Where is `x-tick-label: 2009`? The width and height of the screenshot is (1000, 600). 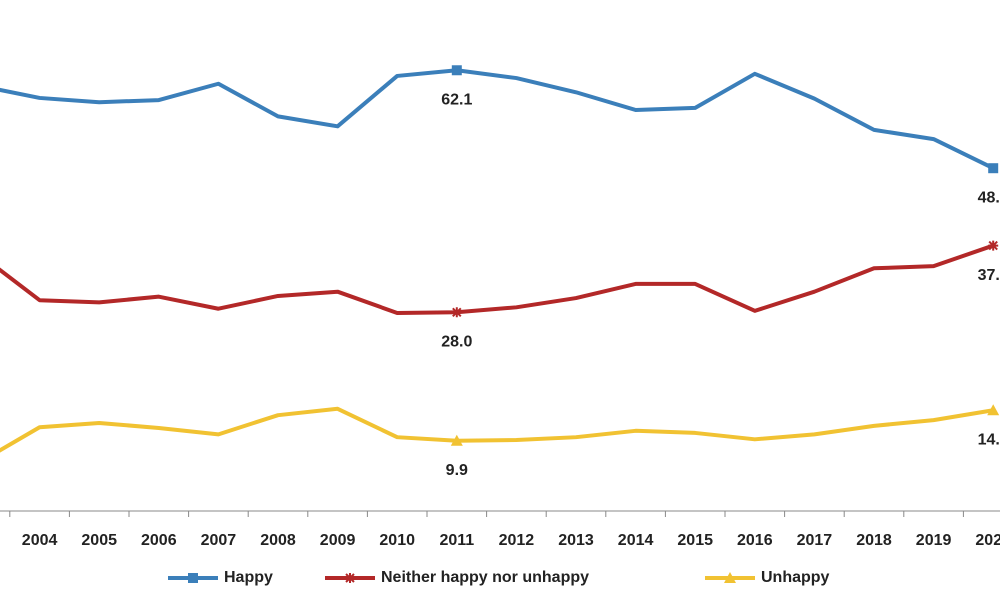
x-tick-label: 2009 is located at coordinates (338, 540).